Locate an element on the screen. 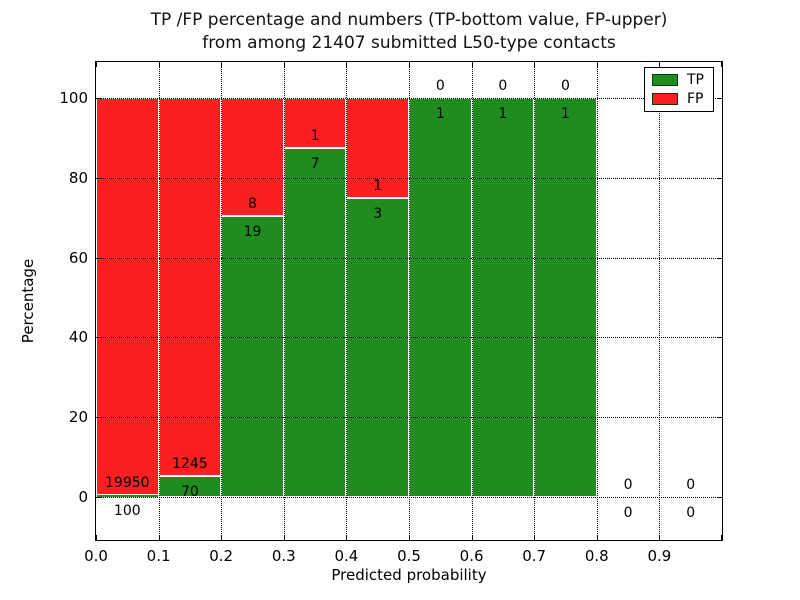  tp-legend-swatch is located at coordinates (665, 80).